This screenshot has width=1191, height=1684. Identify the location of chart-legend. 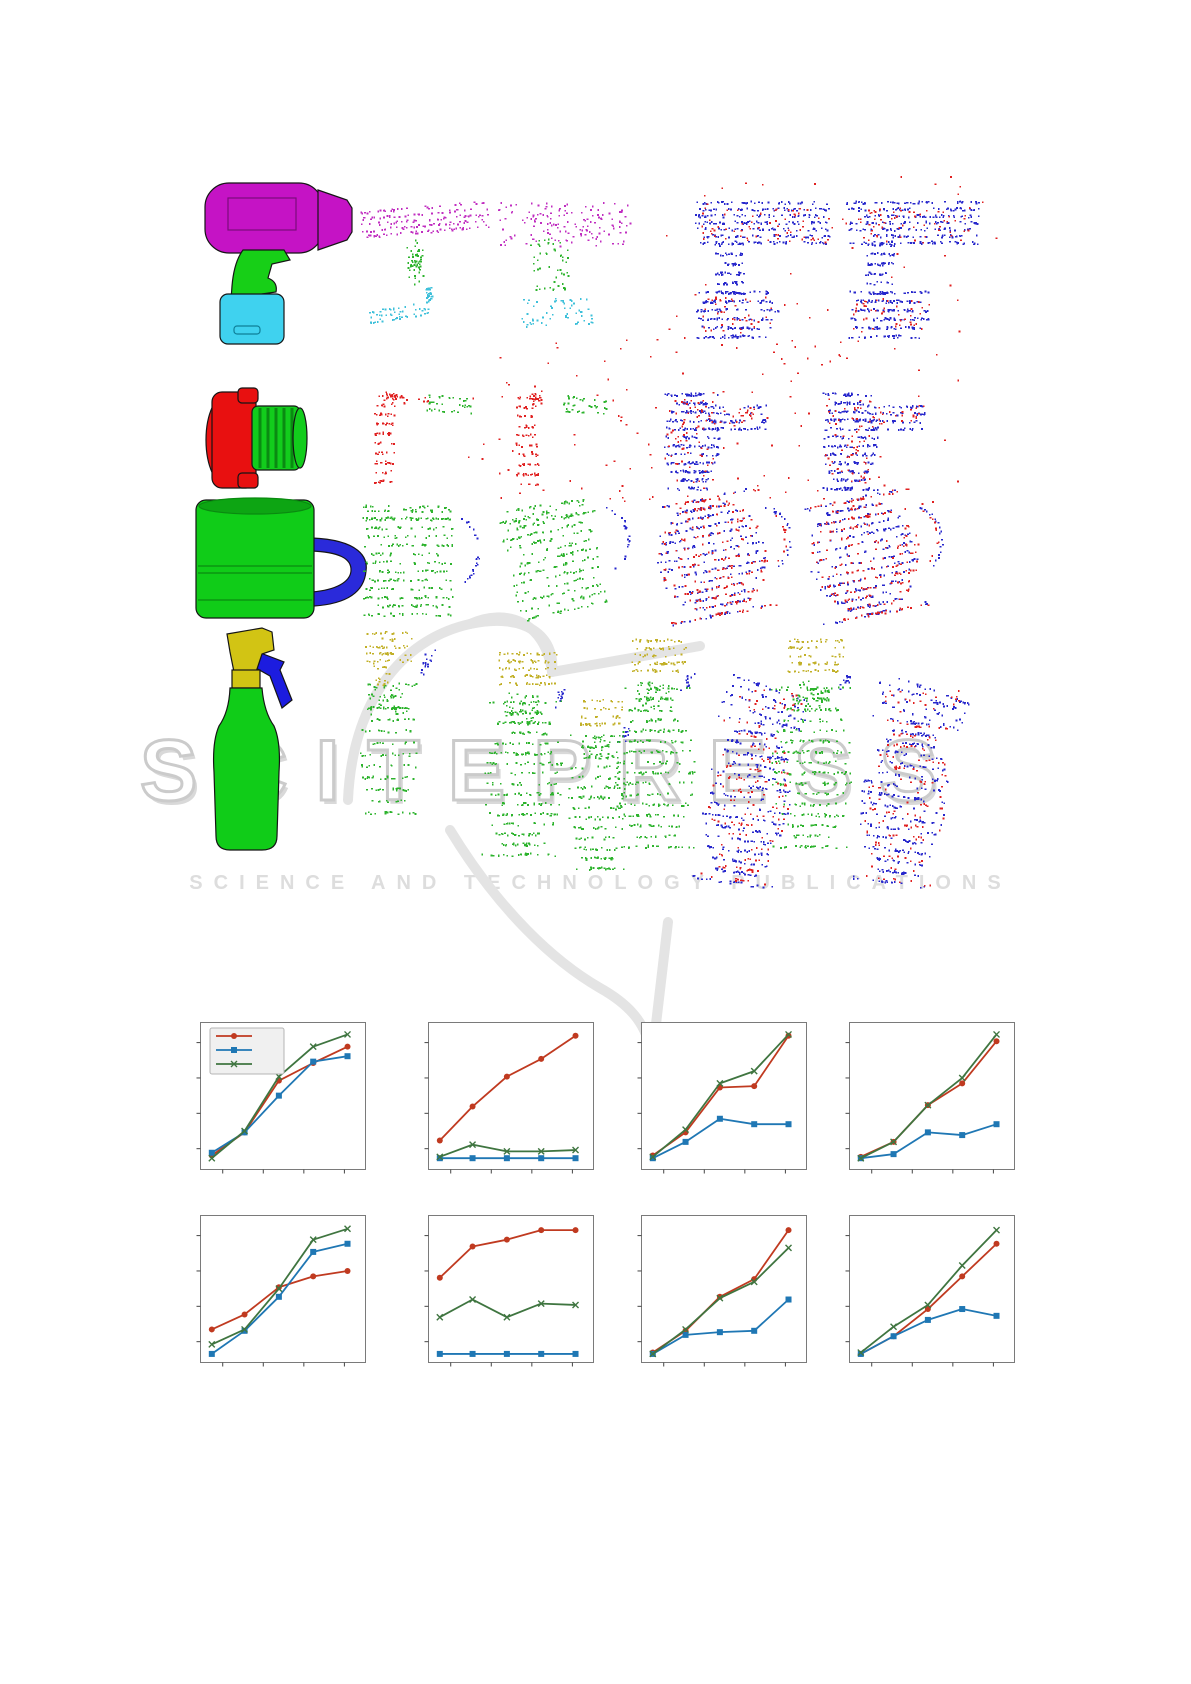
(247, 1051).